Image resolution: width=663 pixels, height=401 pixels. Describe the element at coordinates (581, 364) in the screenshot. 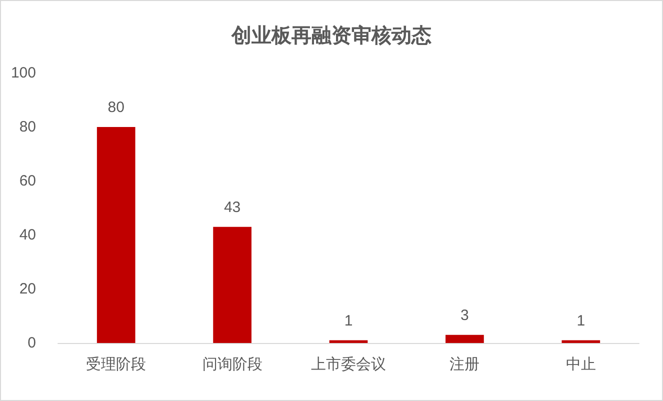

I see `x-tick-label: 中止` at that location.